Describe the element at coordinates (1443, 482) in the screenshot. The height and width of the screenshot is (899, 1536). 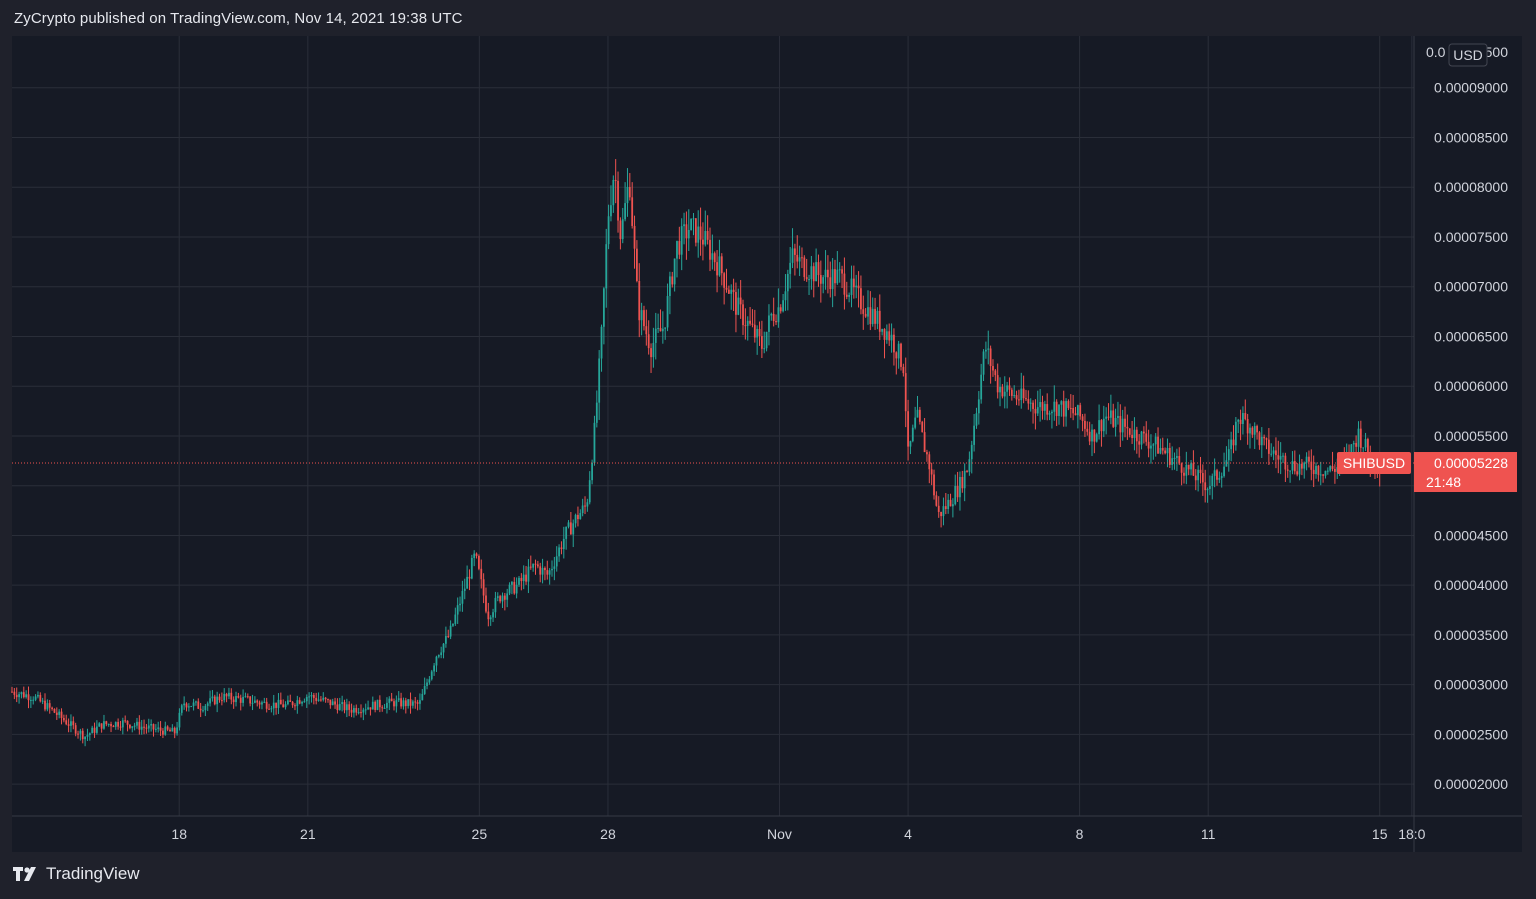
I see `countdown-label: 21:48` at that location.